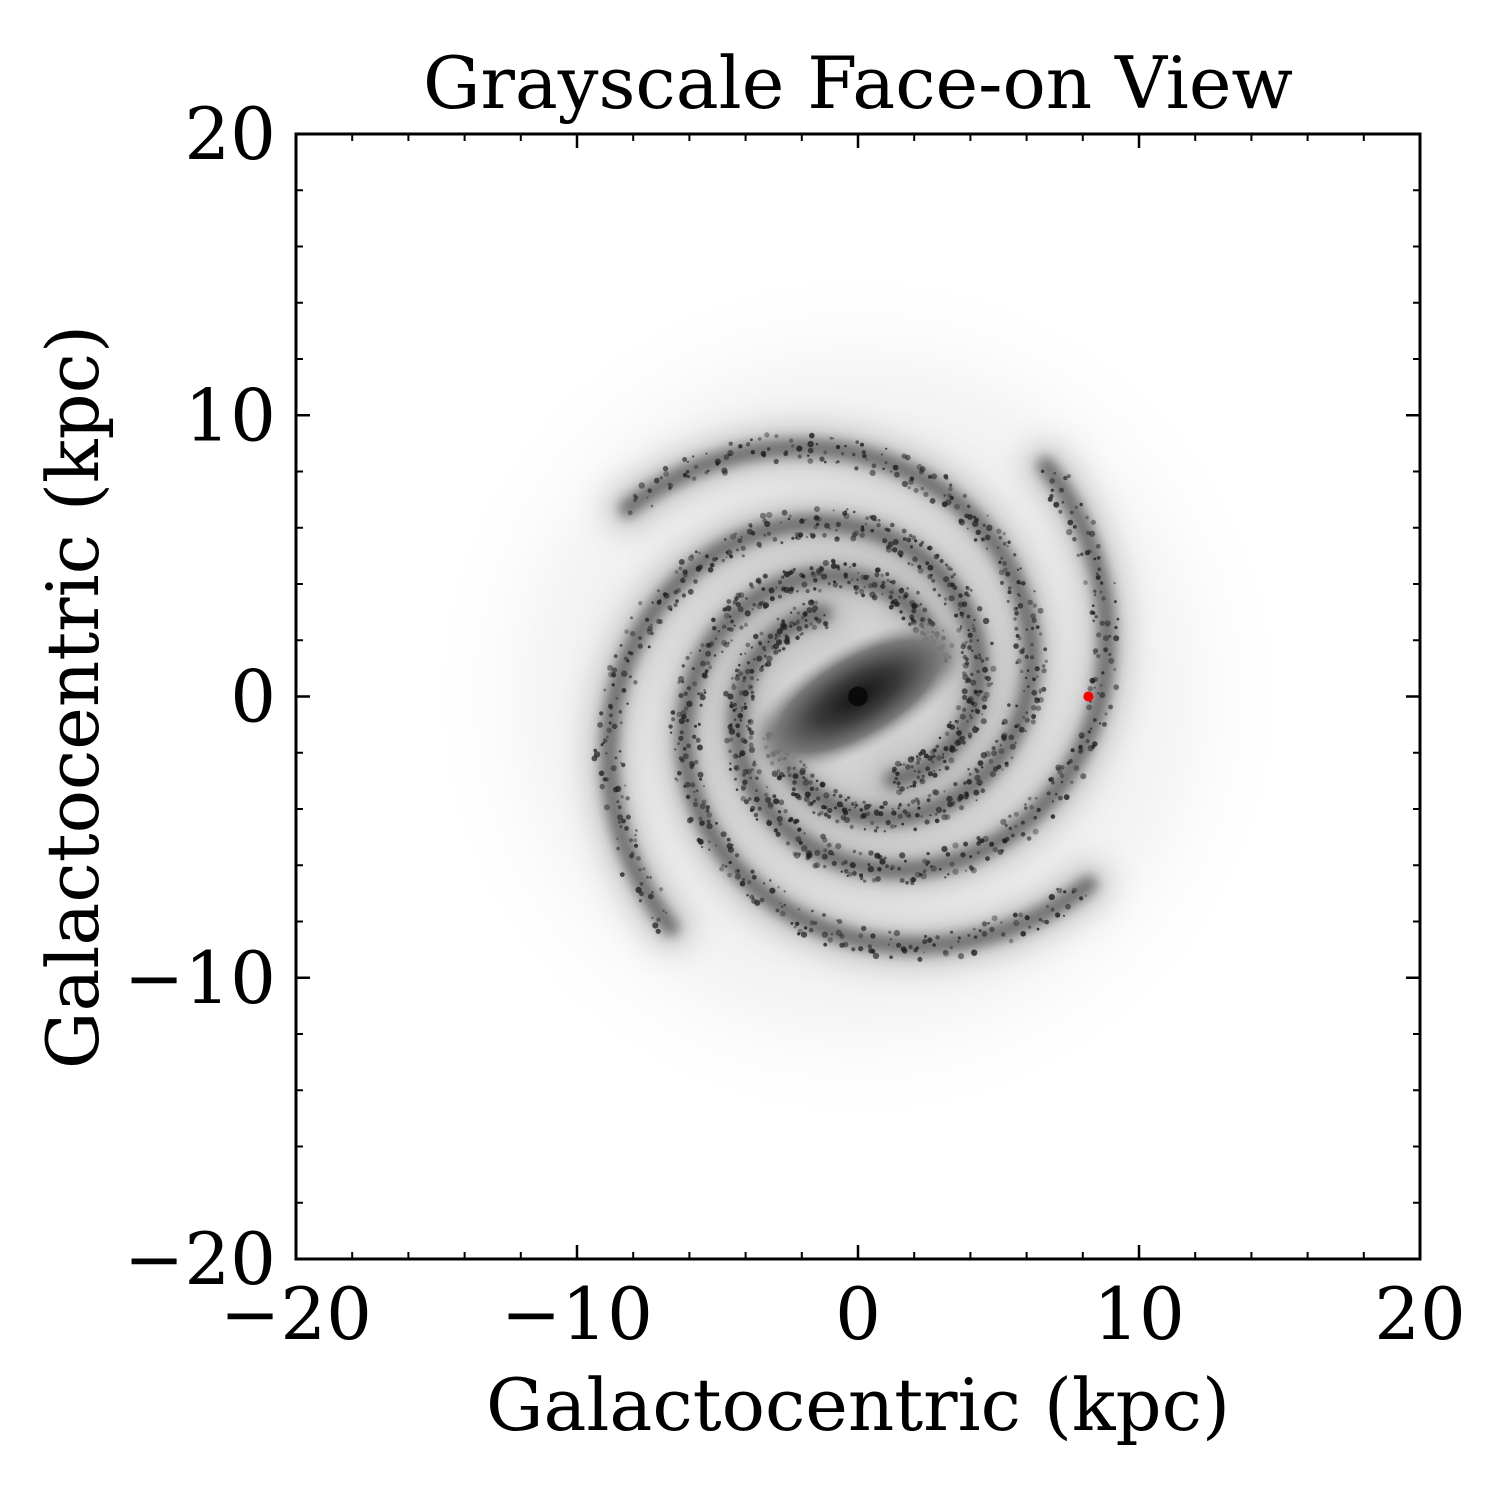  Describe the element at coordinates (855, 697) in the screenshot. I see `star-clusters` at that location.